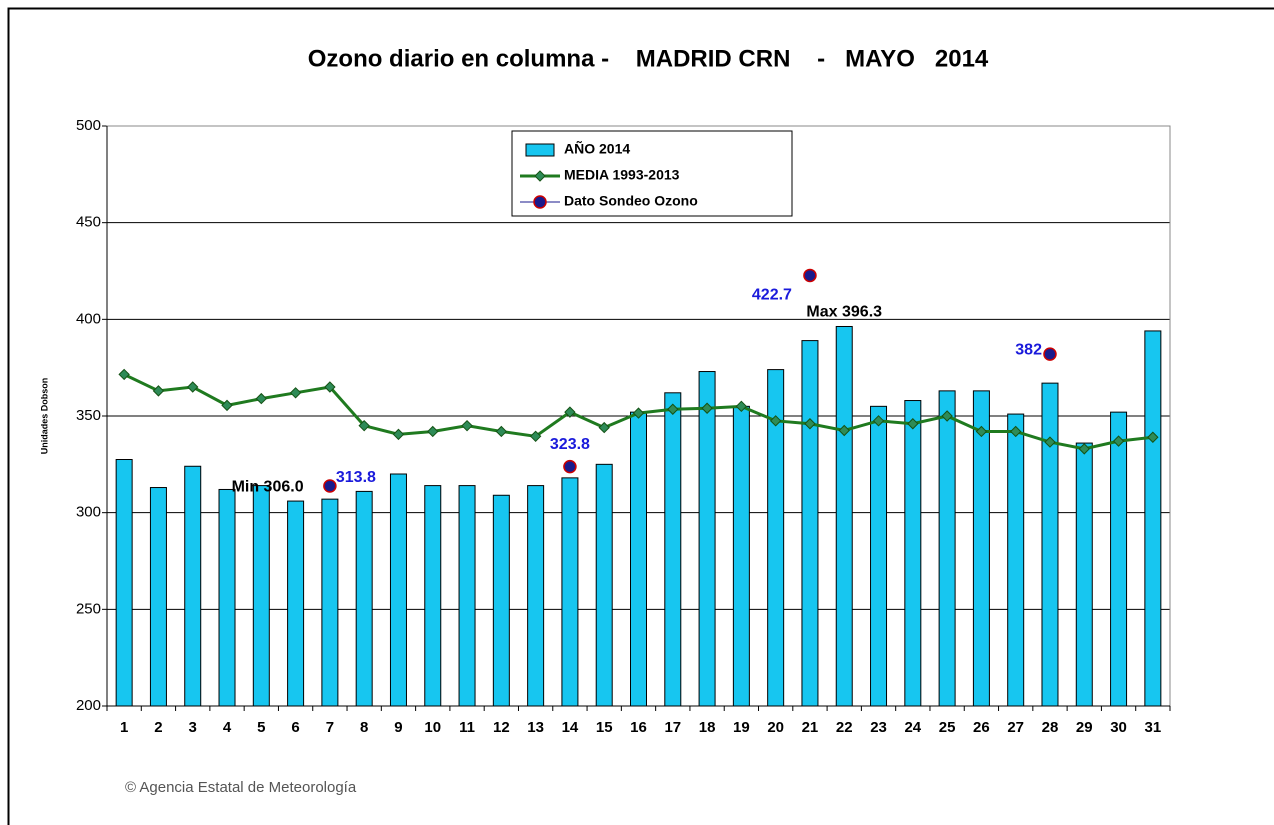 Image resolution: width=1274 pixels, height=825 pixels. Describe the element at coordinates (535, 727) in the screenshot. I see `x-tick-label: 13` at that location.